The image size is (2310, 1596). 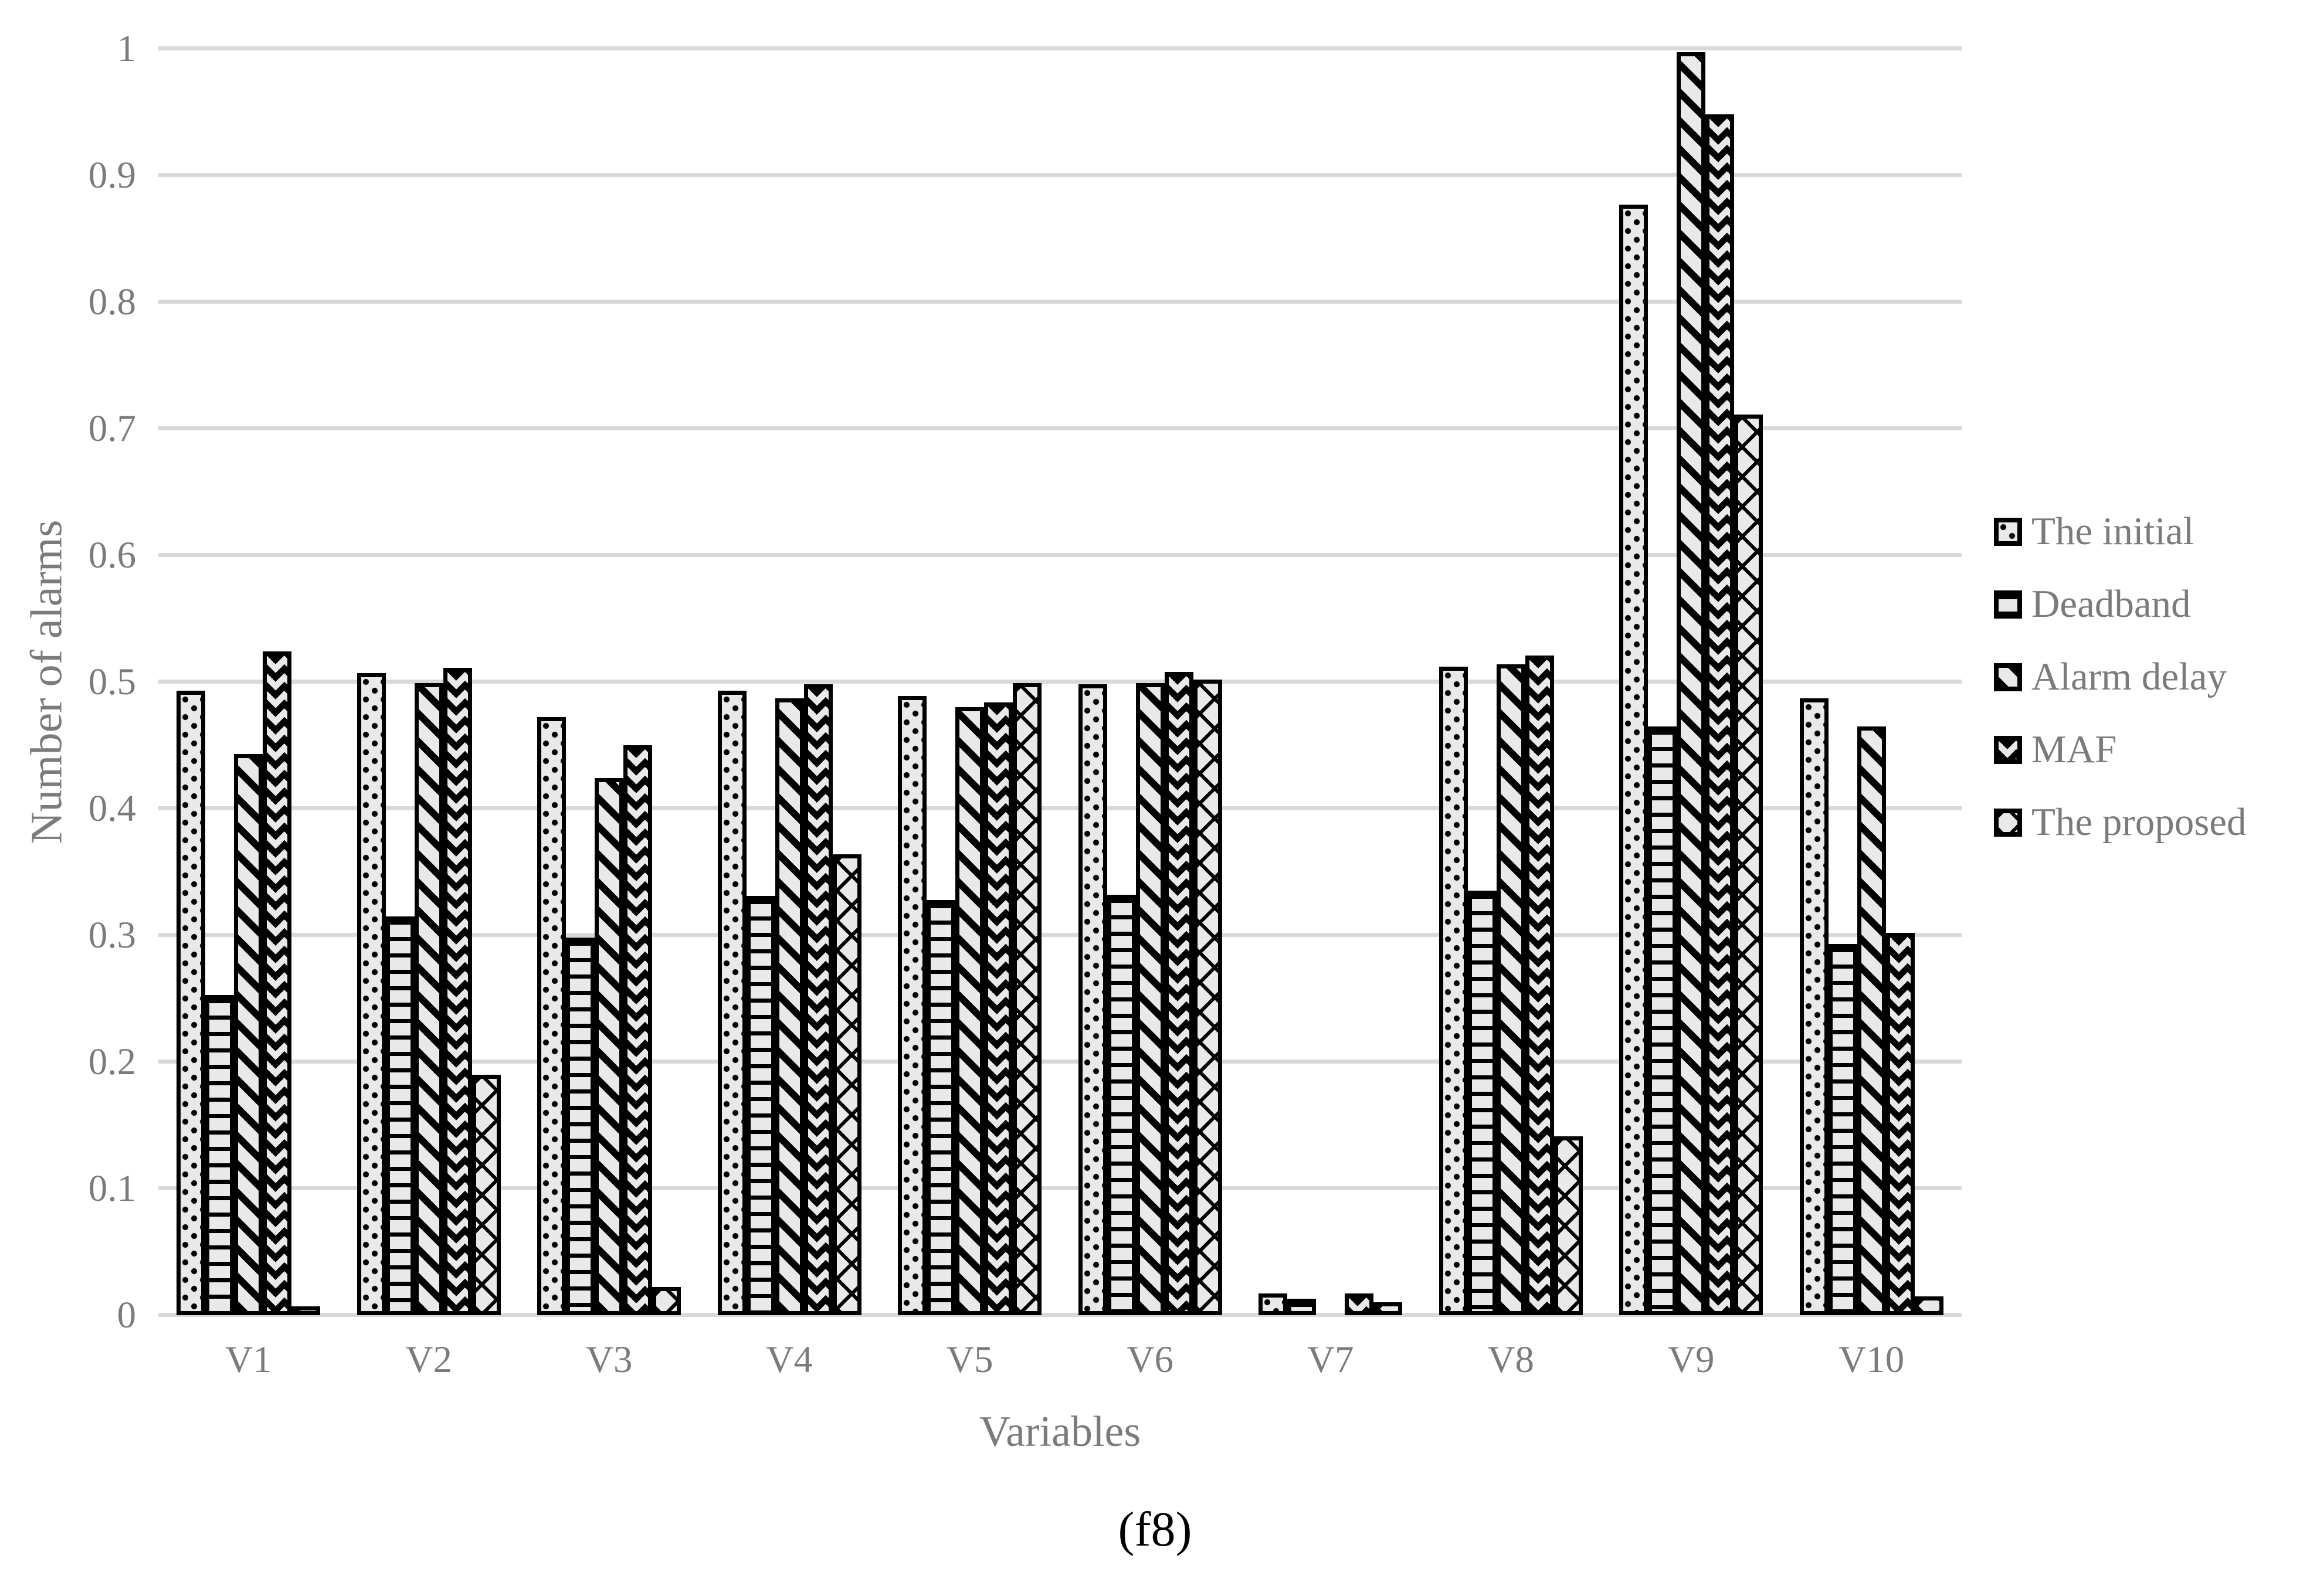 What do you see at coordinates (2139, 822) in the screenshot?
I see `legend-label: The proposed` at bounding box center [2139, 822].